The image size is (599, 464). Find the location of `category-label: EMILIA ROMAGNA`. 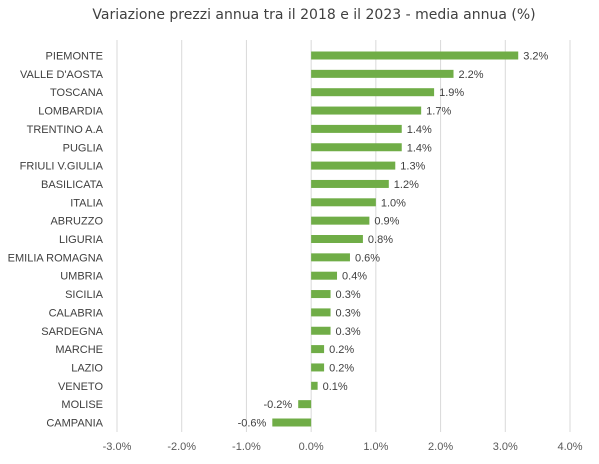

category-label: EMILIA ROMAGNA is located at coordinates (56, 258).